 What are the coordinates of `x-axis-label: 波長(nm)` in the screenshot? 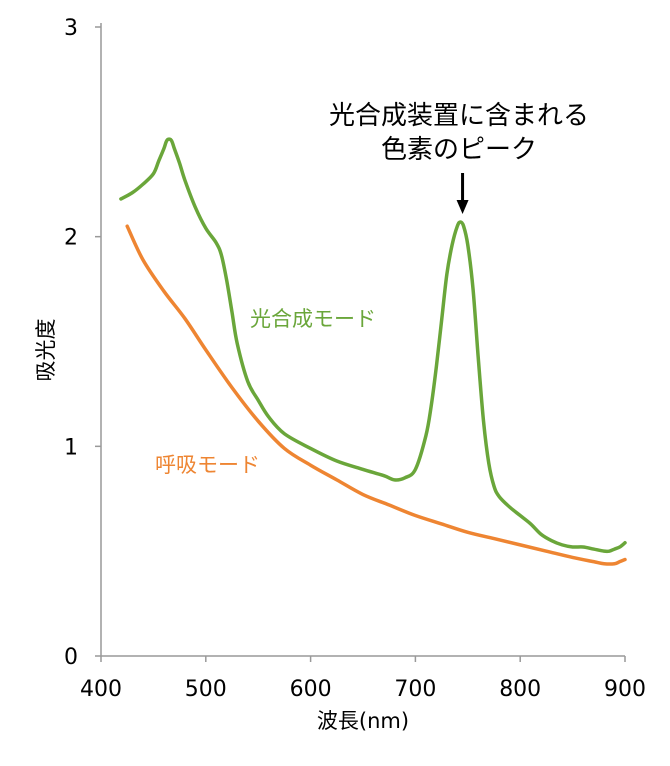 It's located at (363, 721).